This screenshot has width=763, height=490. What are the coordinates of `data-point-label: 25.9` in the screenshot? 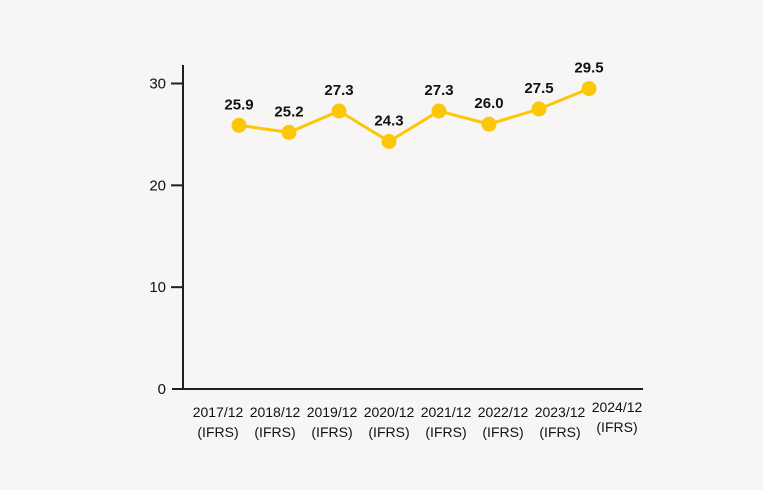 It's located at (238, 104).